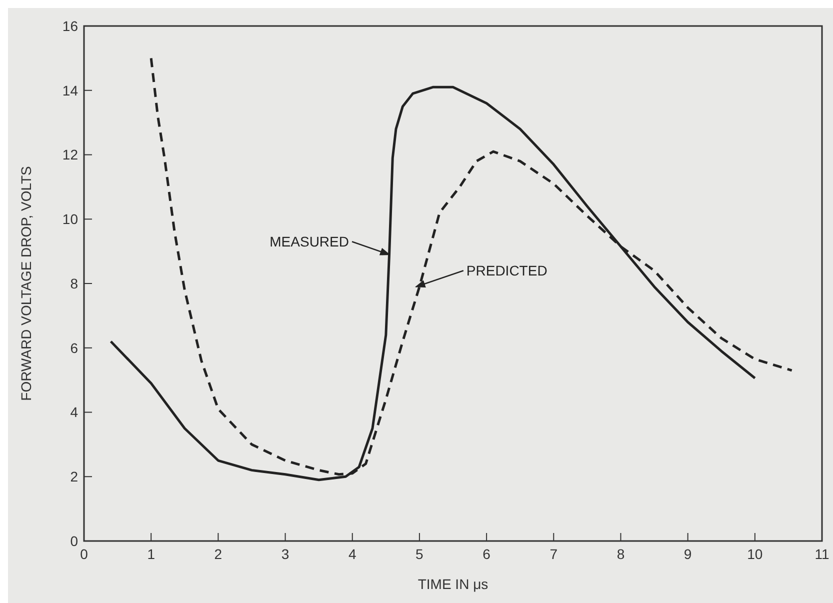  Describe the element at coordinates (151, 554) in the screenshot. I see `x-tick-label: 1` at that location.